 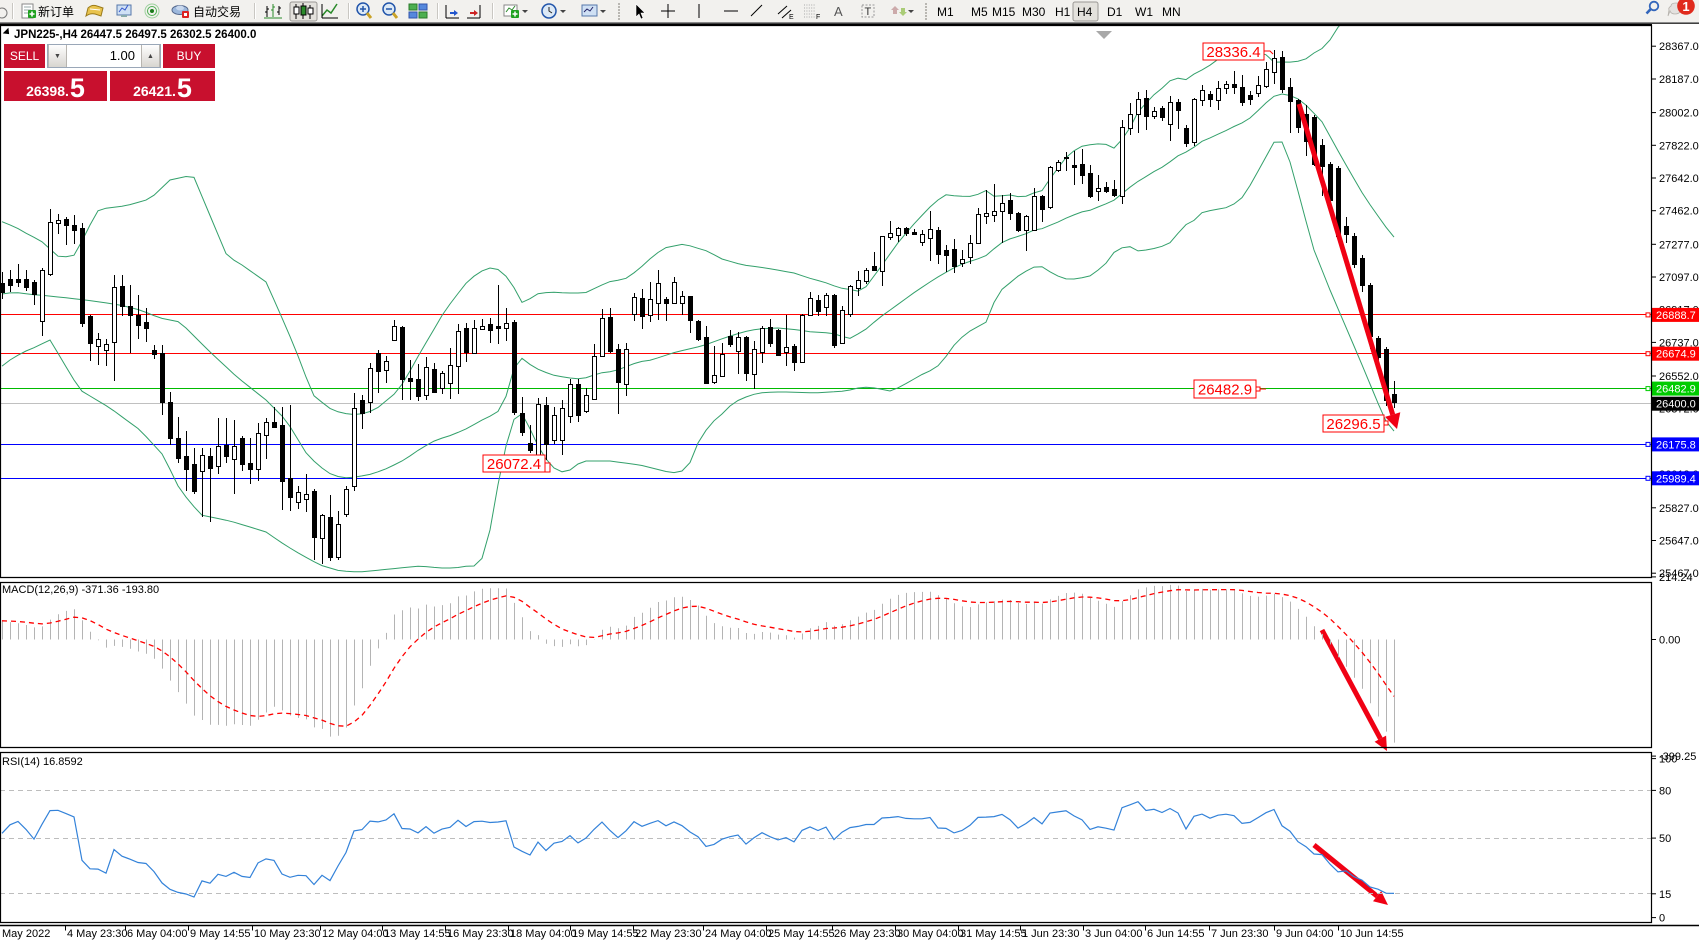 What do you see at coordinates (1679, 245) in the screenshot?
I see `svg-text: 27277.0` at bounding box center [1679, 245].